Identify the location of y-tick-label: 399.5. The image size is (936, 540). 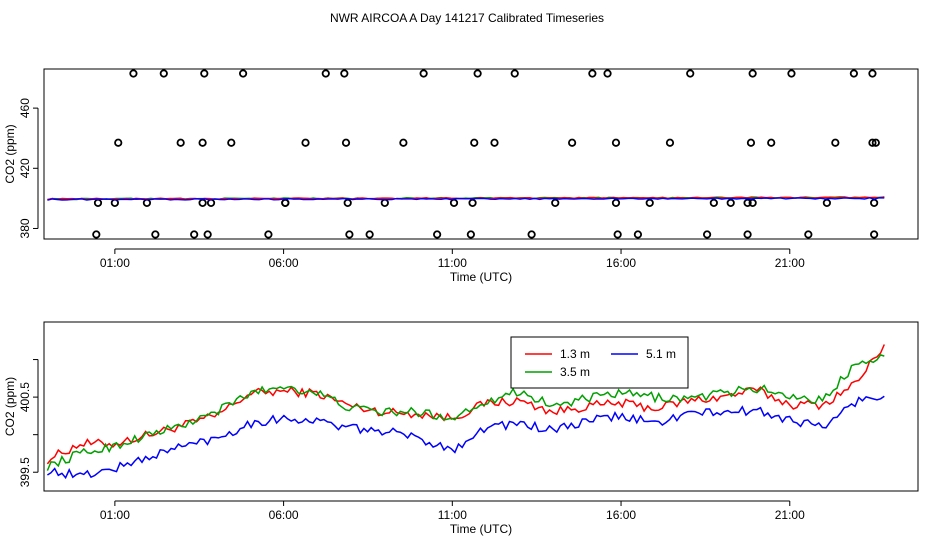
(25, 472).